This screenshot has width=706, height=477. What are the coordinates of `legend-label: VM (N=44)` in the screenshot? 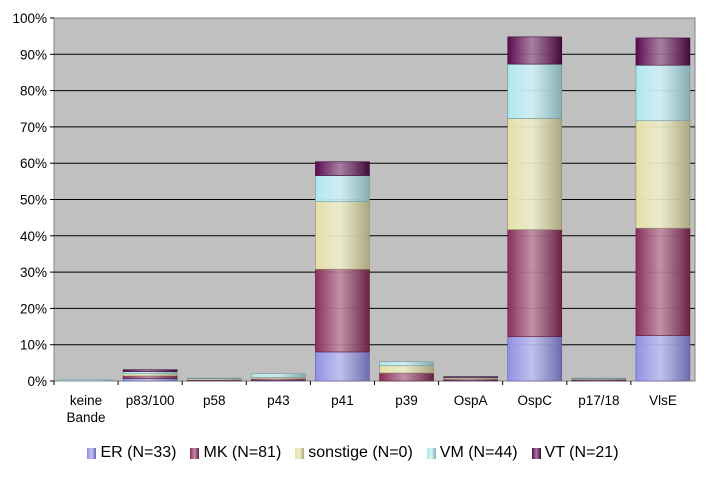 It's located at (478, 452).